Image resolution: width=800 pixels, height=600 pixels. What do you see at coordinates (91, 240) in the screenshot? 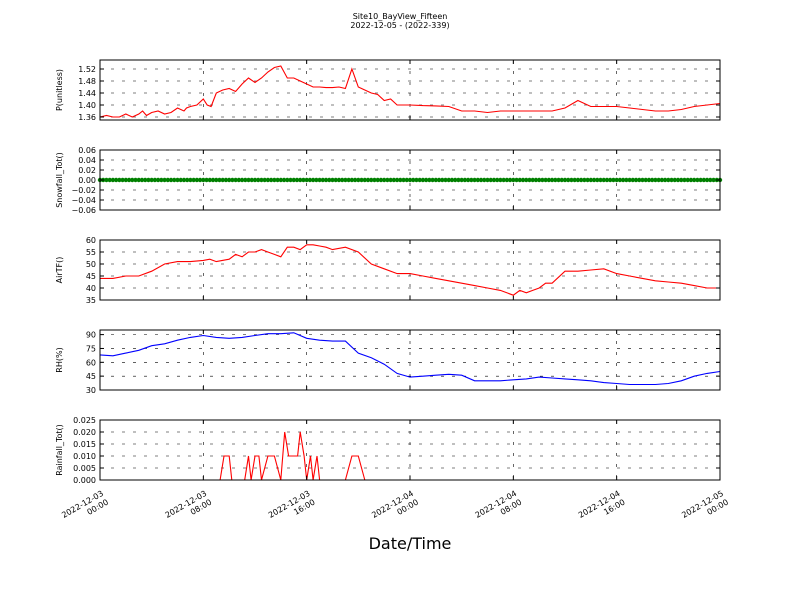
I see `y-tick-label: 60` at bounding box center [91, 240].